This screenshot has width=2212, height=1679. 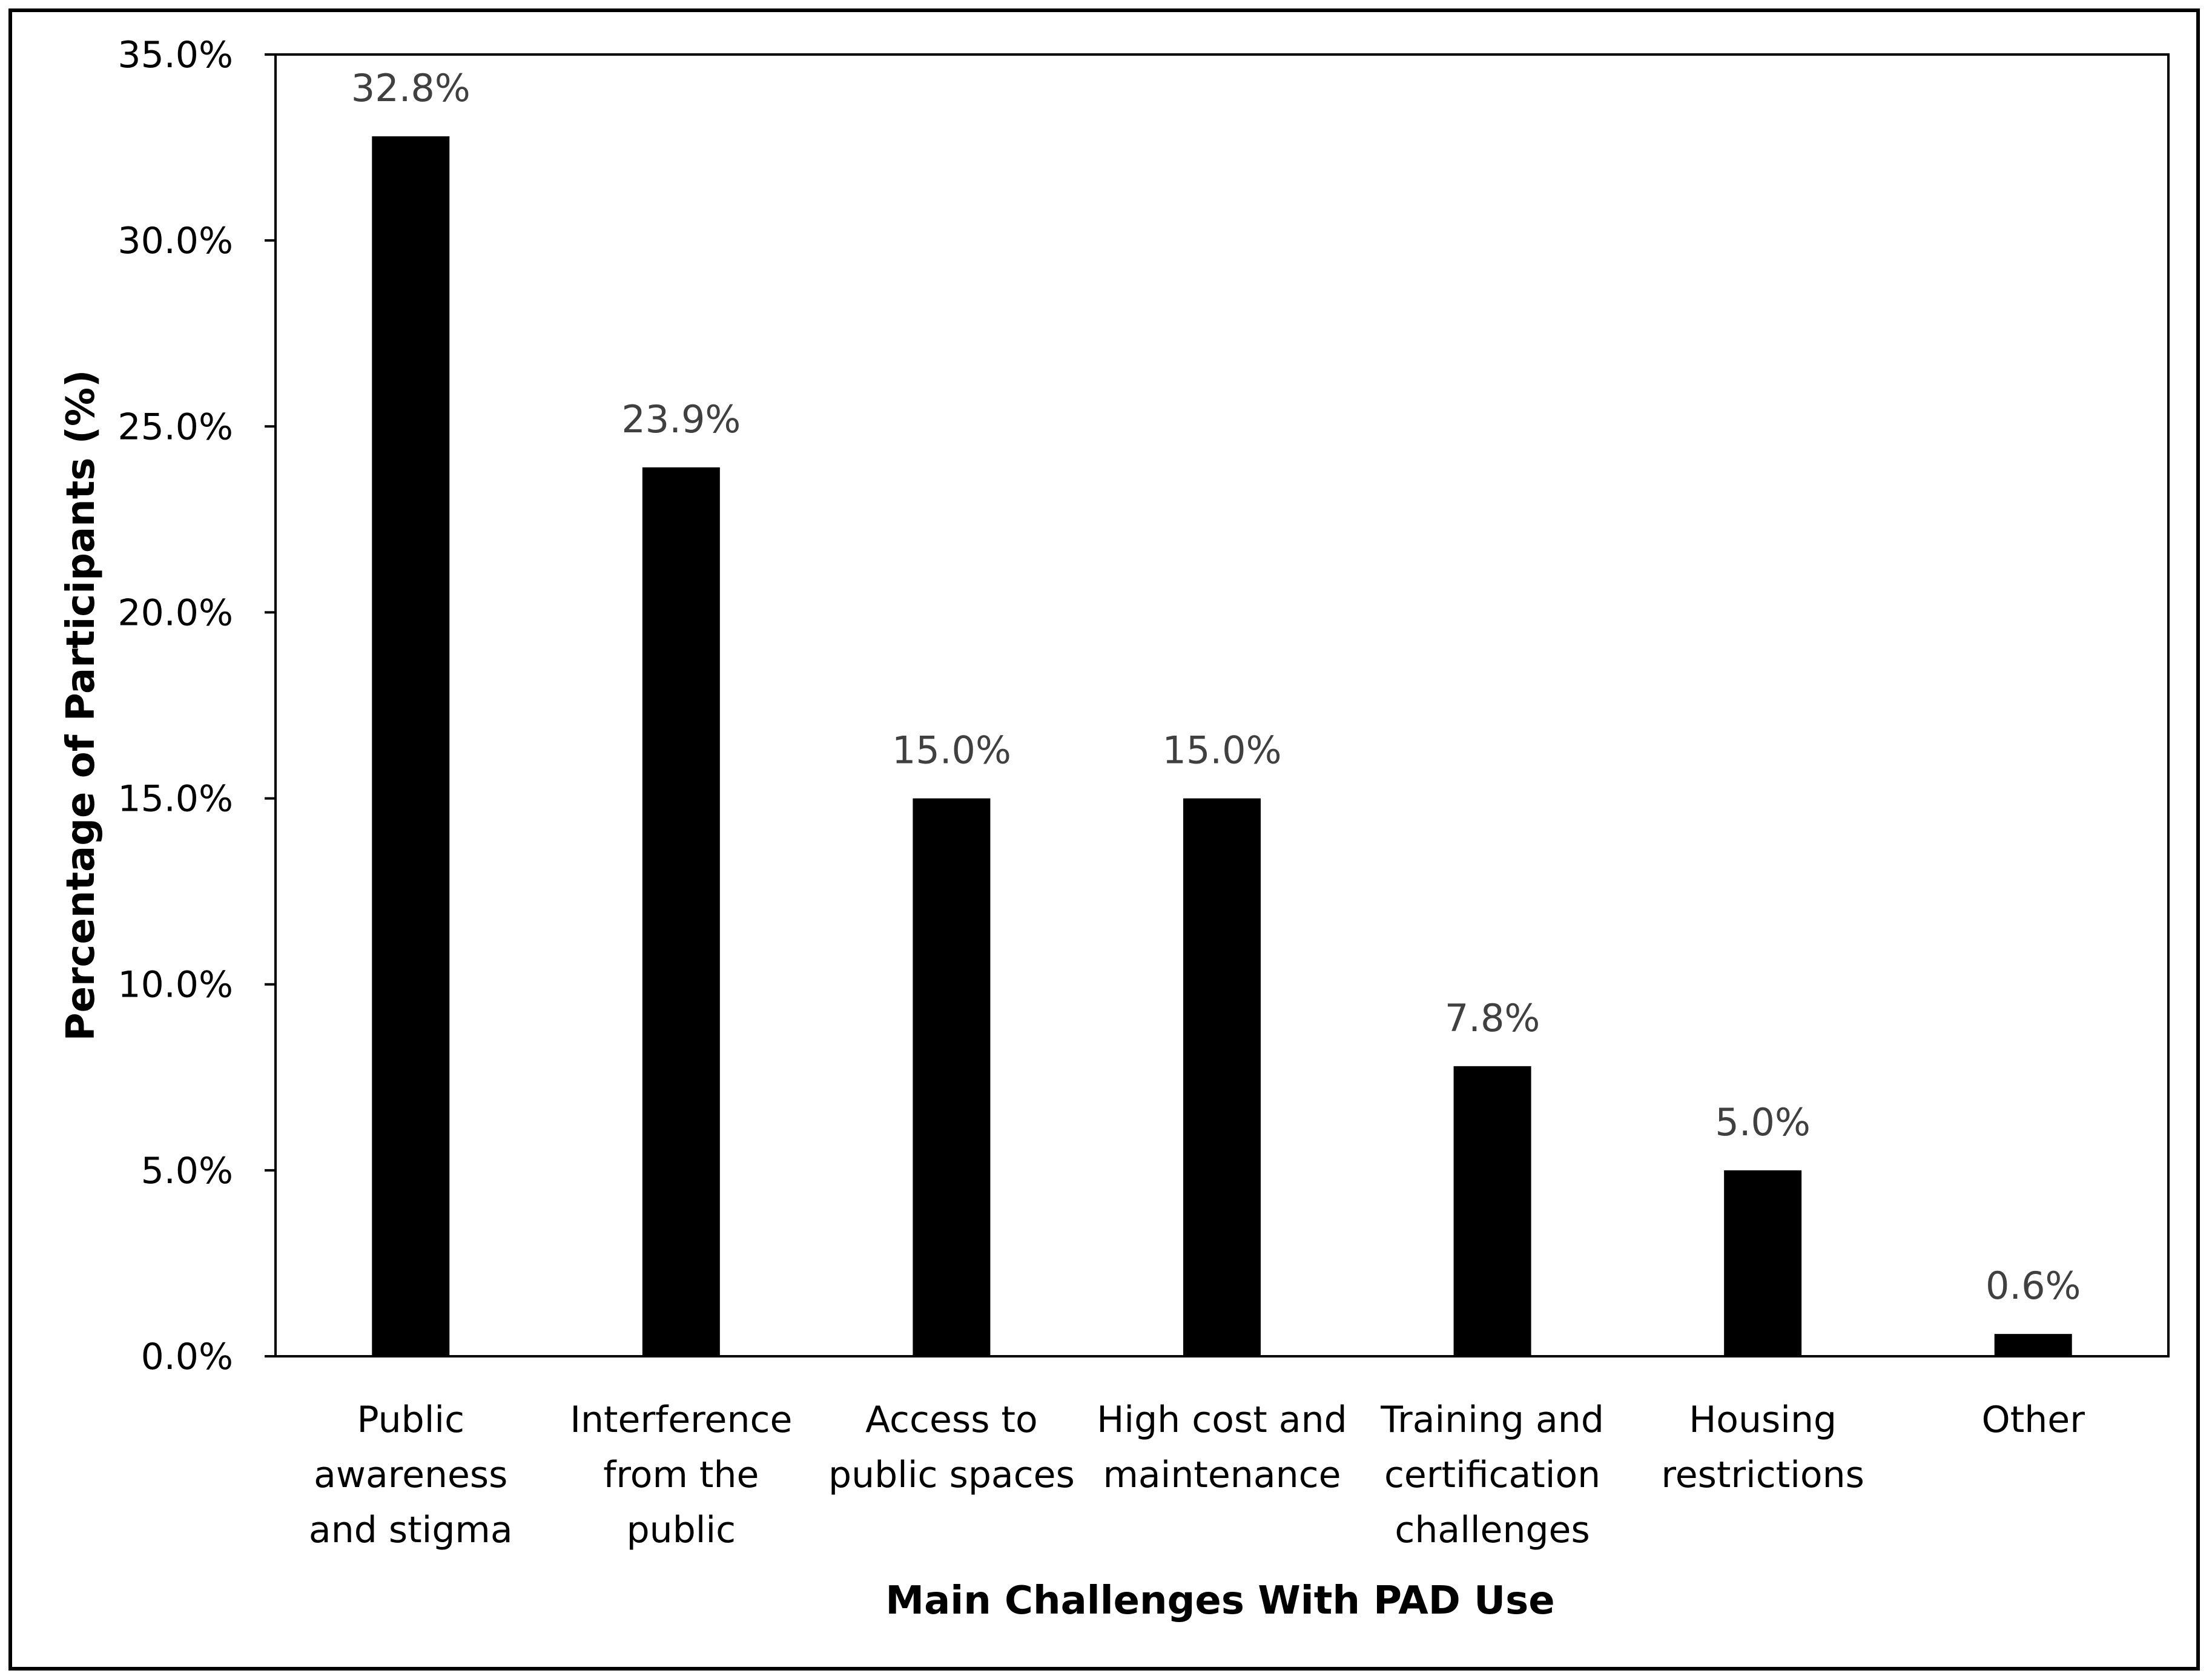 What do you see at coordinates (951, 1420) in the screenshot?
I see `category-label-line: Access to` at bounding box center [951, 1420].